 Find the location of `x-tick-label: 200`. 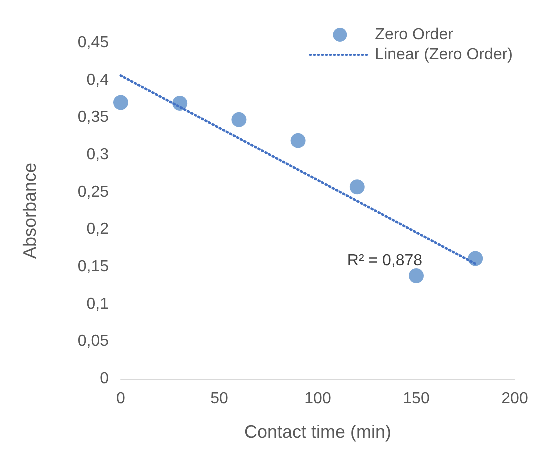

x-tick-label: 200 is located at coordinates (515, 399).